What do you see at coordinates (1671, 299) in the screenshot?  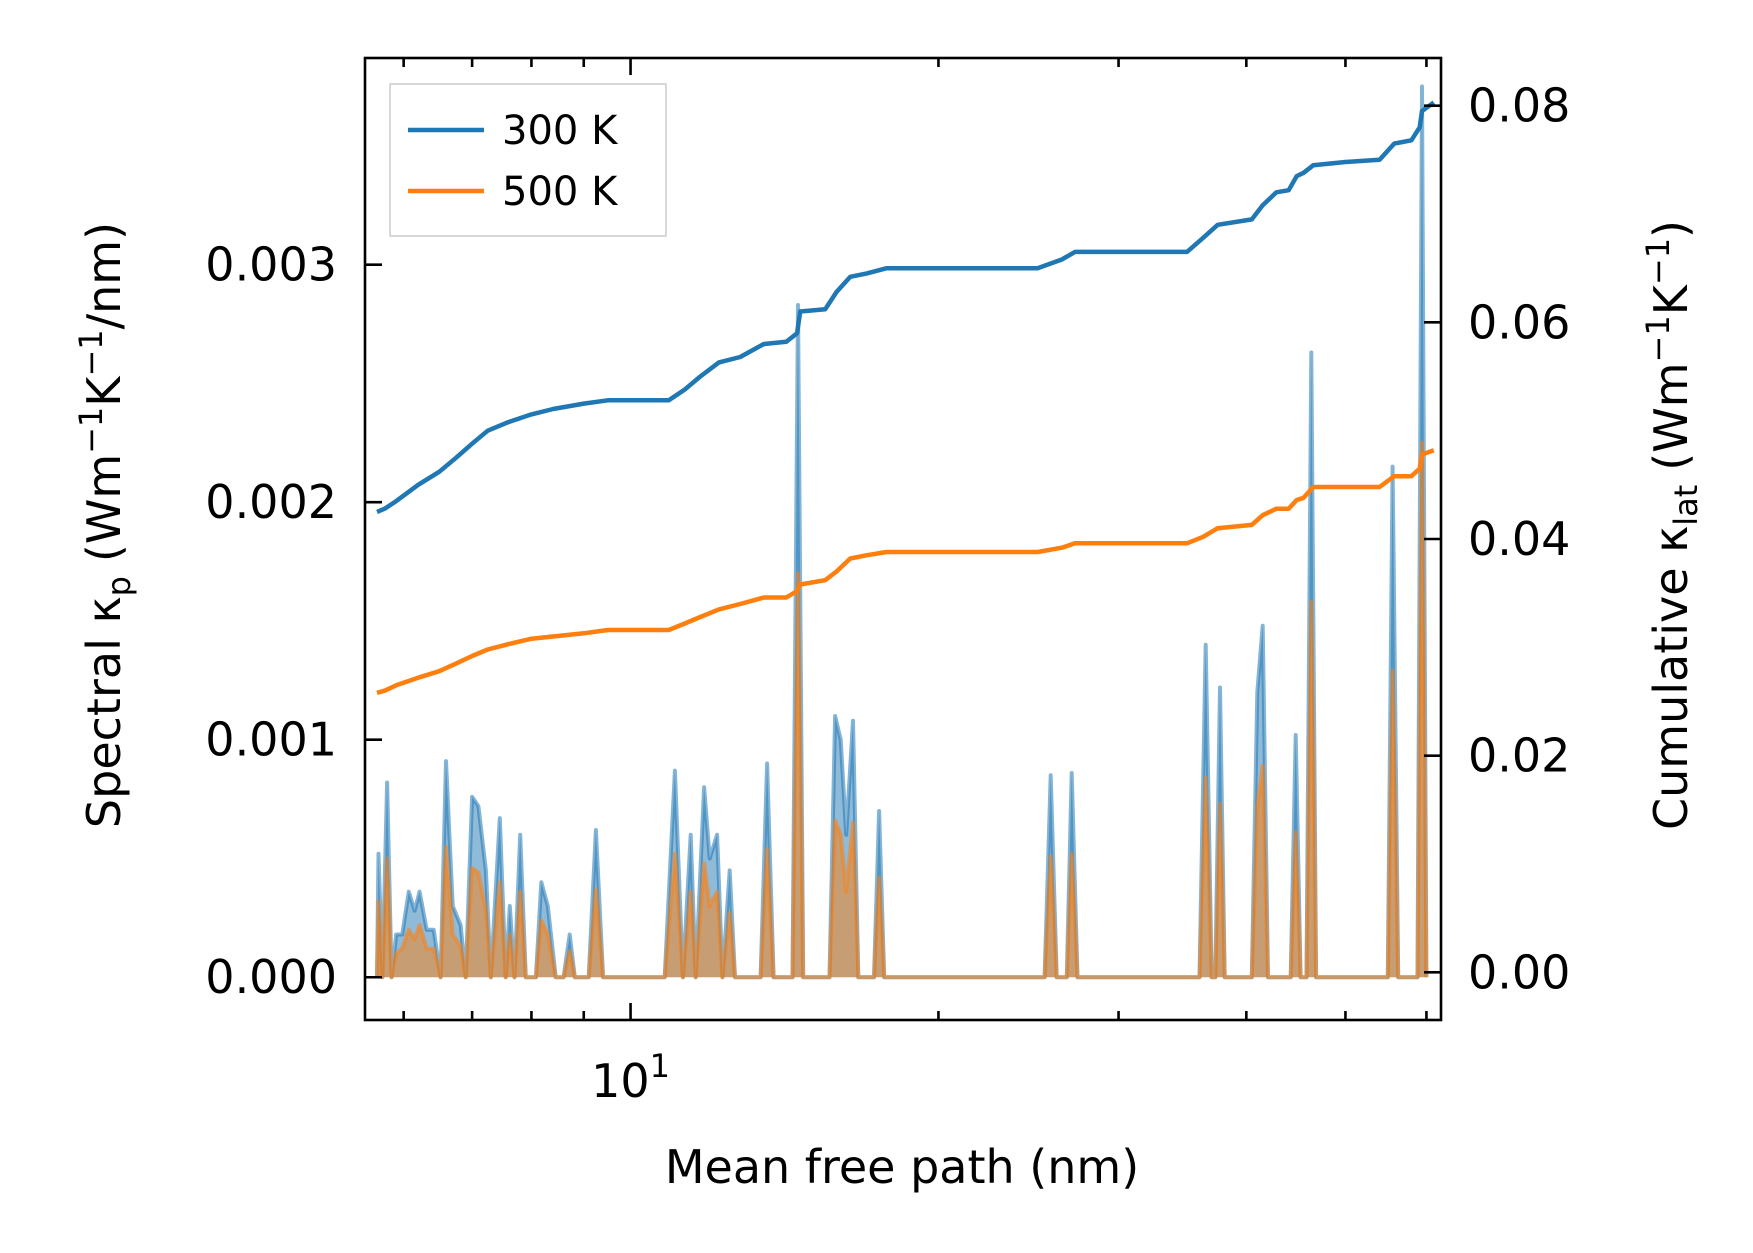 I see `right-title-units-3: K` at bounding box center [1671, 299].